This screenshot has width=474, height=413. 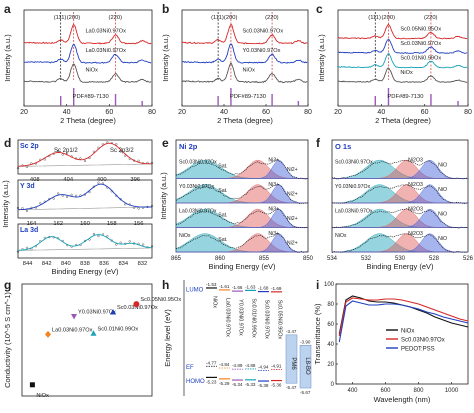 What do you see at coordinates (85, 241) in the screenshot?
I see `xps-subplot-frame` at bounding box center [85, 241].